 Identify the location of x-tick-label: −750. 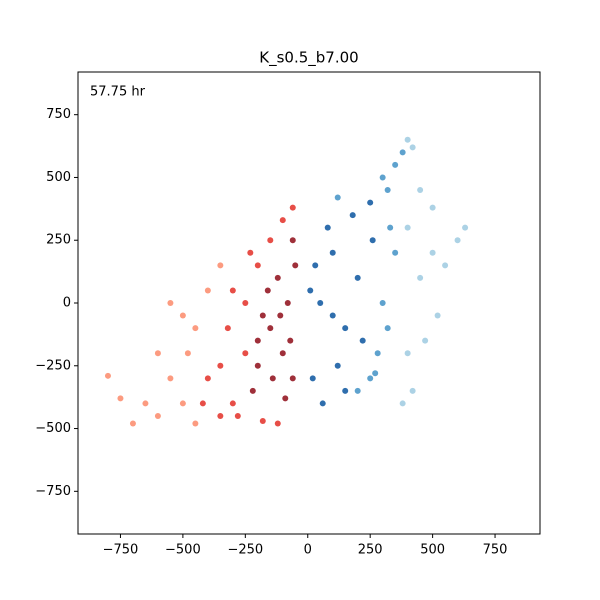
(121, 550).